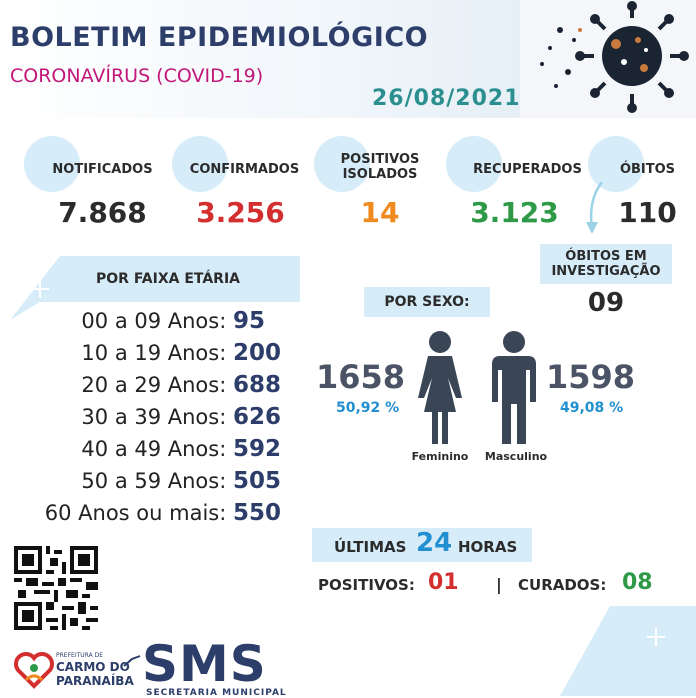 This screenshot has width=696, height=698. I want to click on secretaria-label: SECRETARIA MUNICIPAL, so click(216, 693).